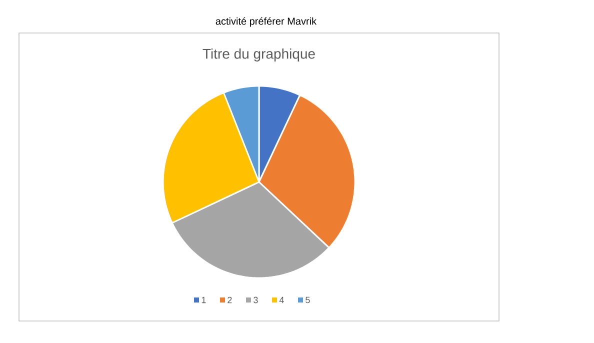  I want to click on chart-title: Titre du graphique, so click(258, 55).